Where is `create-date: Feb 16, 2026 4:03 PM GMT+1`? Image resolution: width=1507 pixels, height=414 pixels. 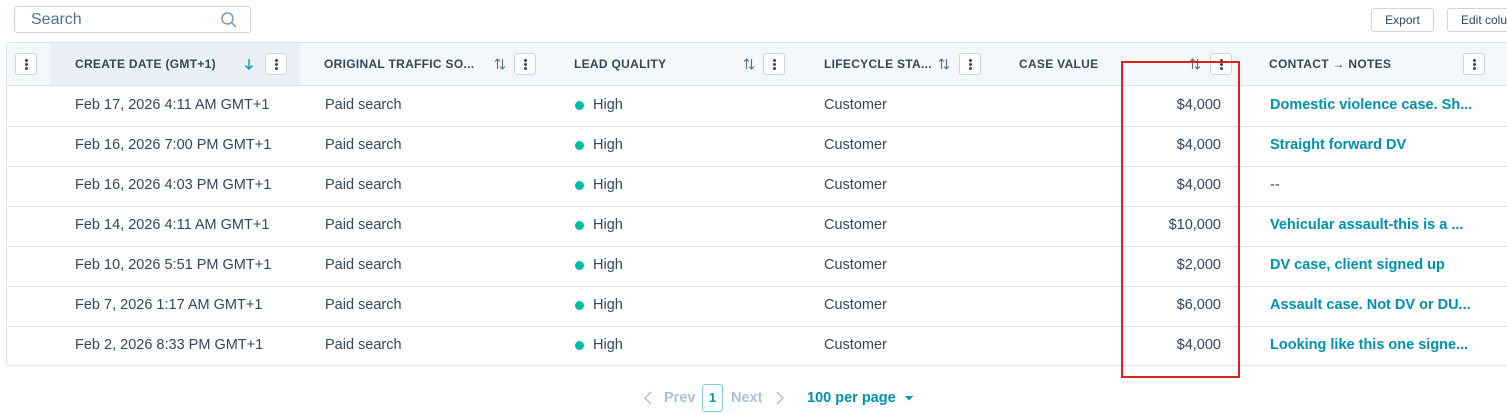 create-date: Feb 16, 2026 4:03 PM GMT+1 is located at coordinates (173, 185).